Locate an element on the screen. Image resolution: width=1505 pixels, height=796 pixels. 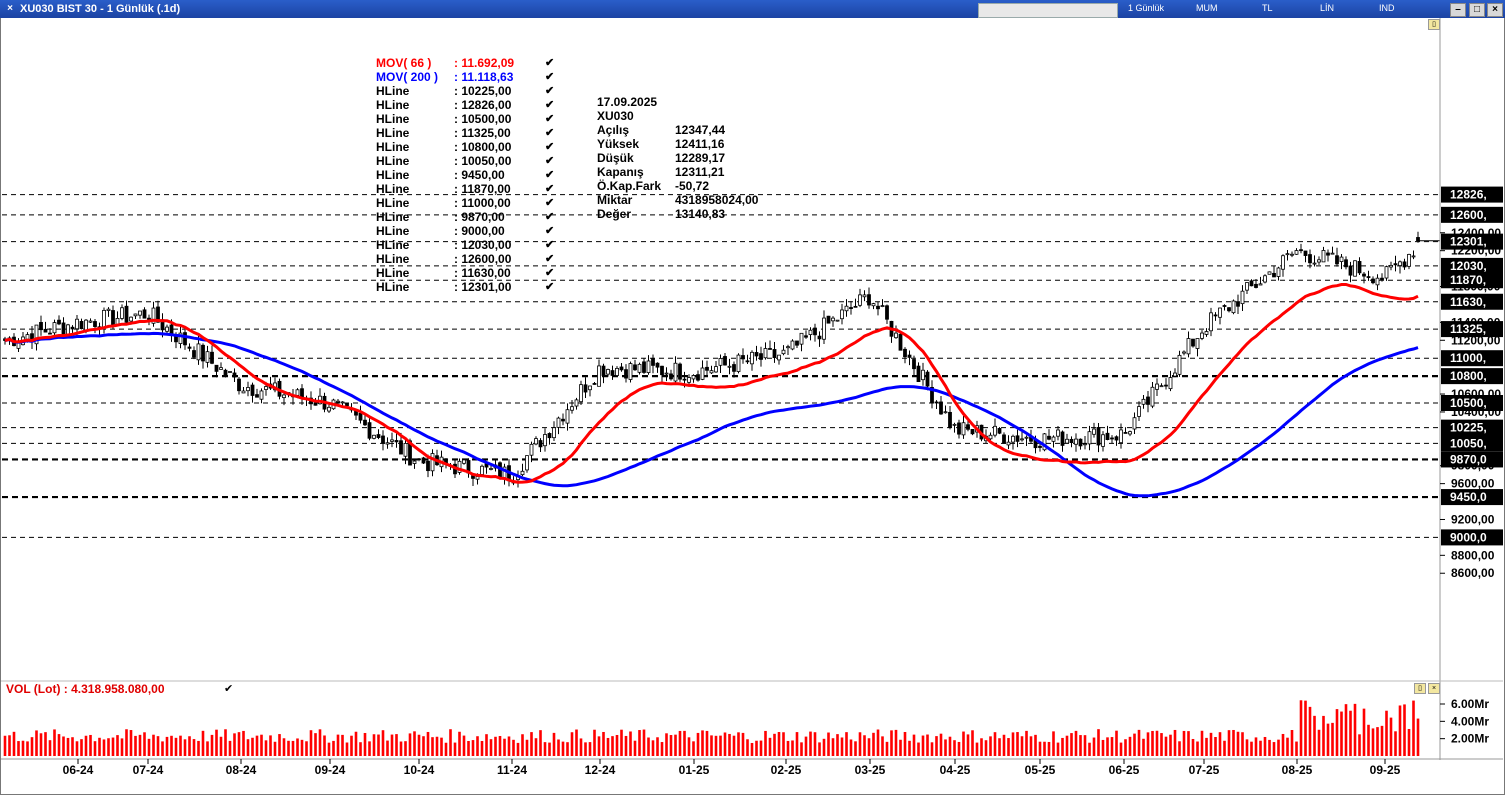
volume-tick-label: 2.00Mr is located at coordinates (1470, 739).